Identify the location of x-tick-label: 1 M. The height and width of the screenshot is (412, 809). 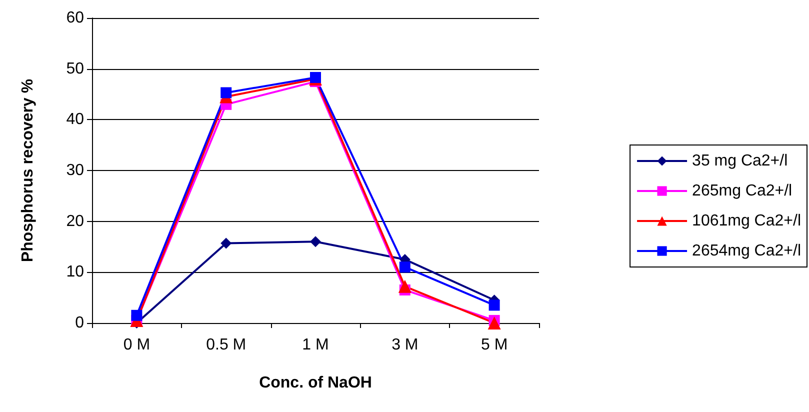
(315, 345).